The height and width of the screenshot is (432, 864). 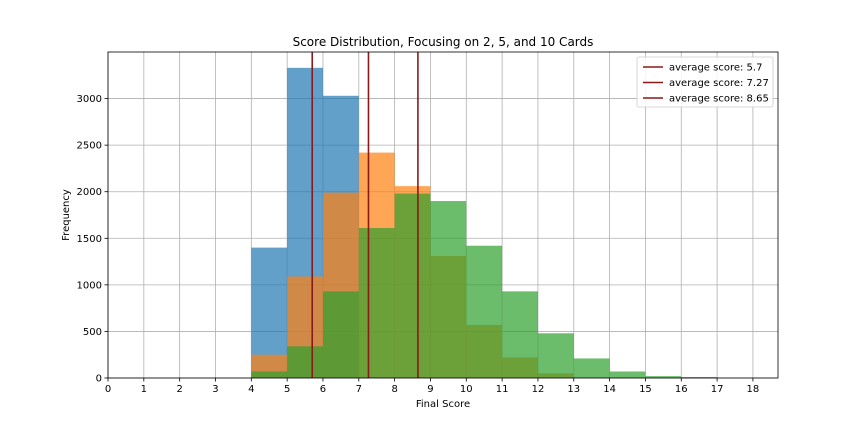 I want to click on x-tick-label: 5, so click(x=287, y=389).